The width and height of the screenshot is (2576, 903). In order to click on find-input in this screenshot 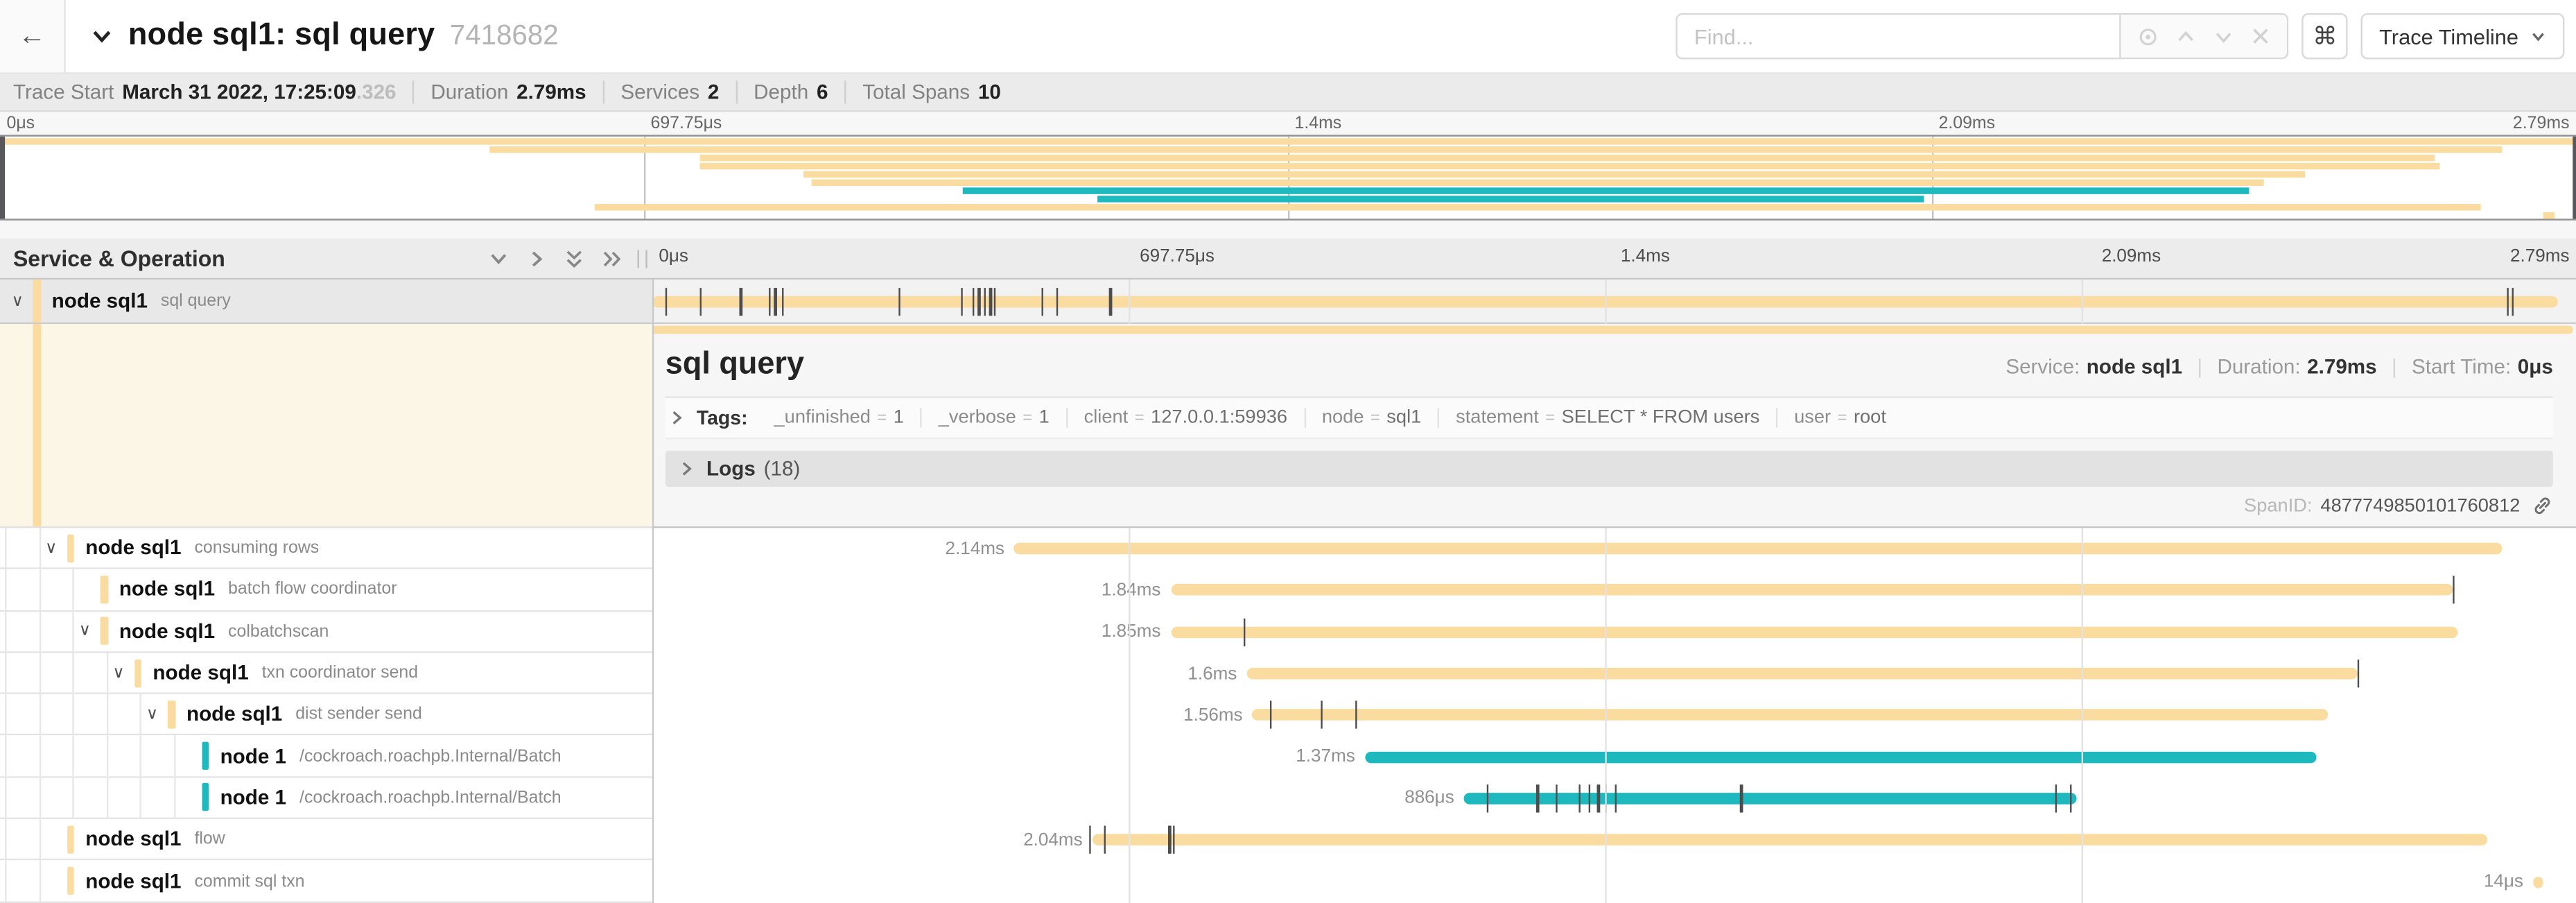, I will do `click(1899, 36)`.